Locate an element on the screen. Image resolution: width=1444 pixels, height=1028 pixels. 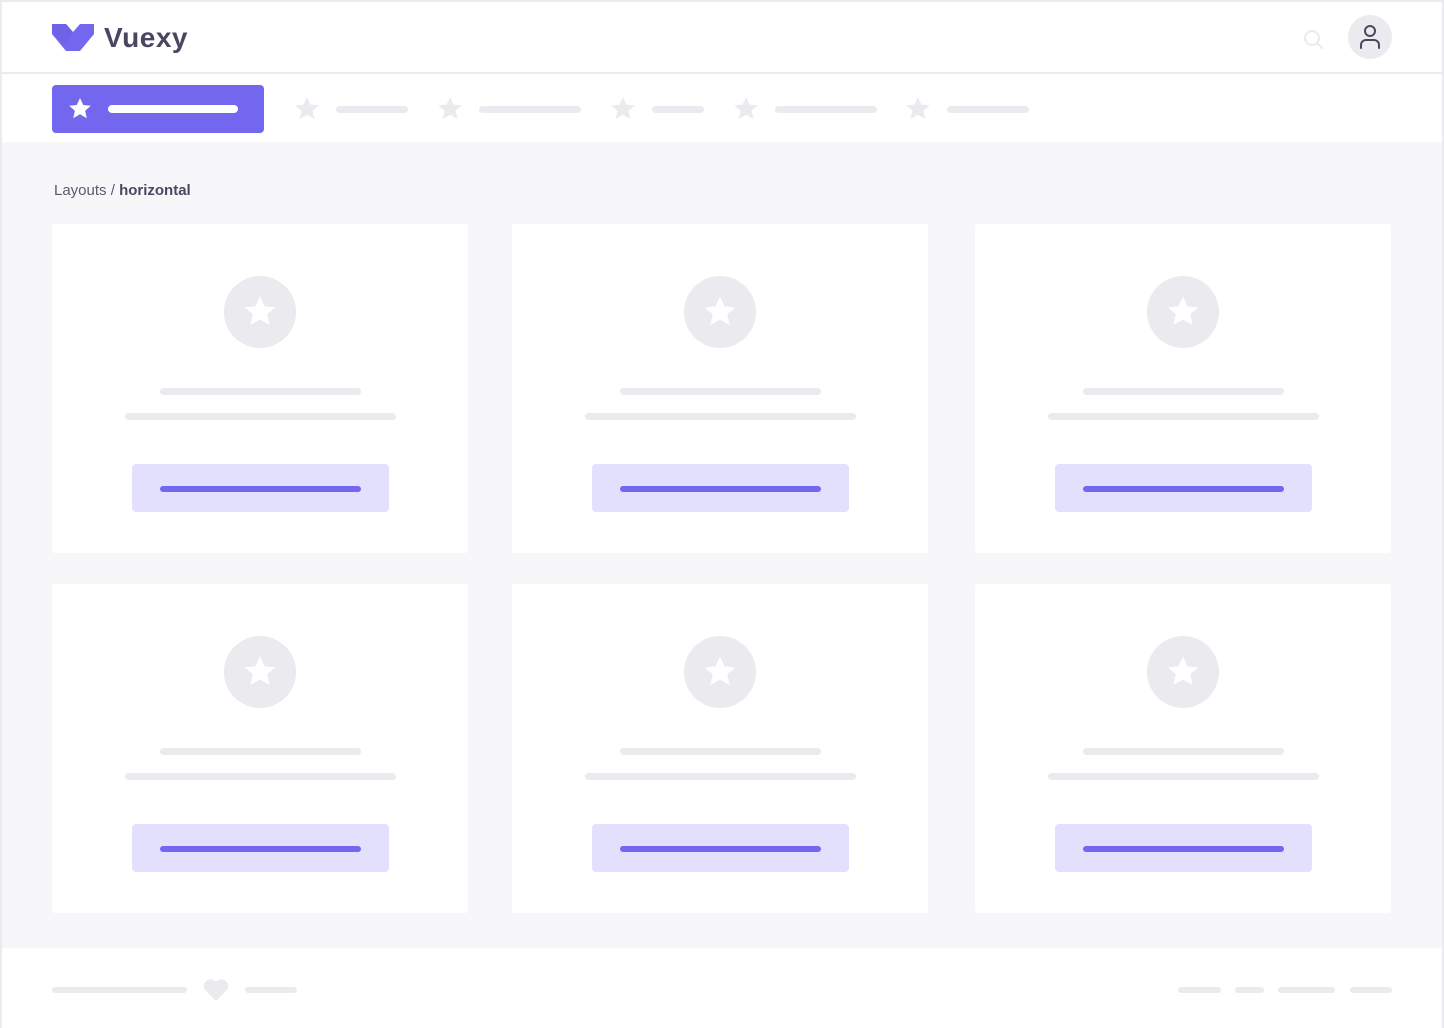
breadcrumb-parent: Layouts is located at coordinates (80, 190).